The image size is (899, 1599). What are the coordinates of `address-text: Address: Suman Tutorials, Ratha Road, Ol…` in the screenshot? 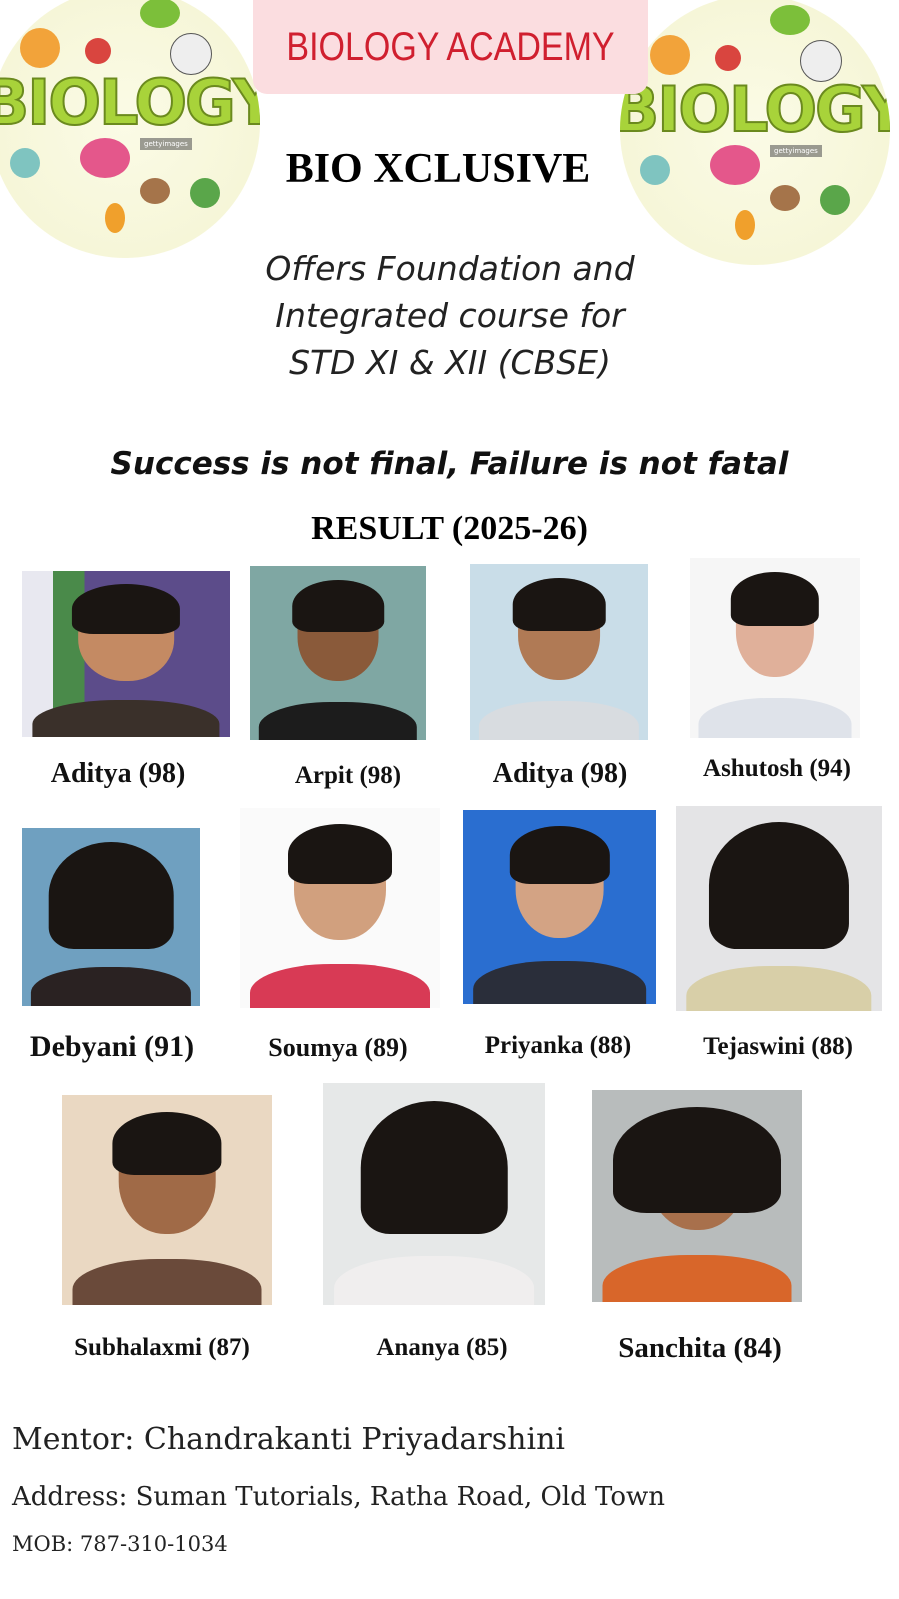 It's located at (338, 1497).